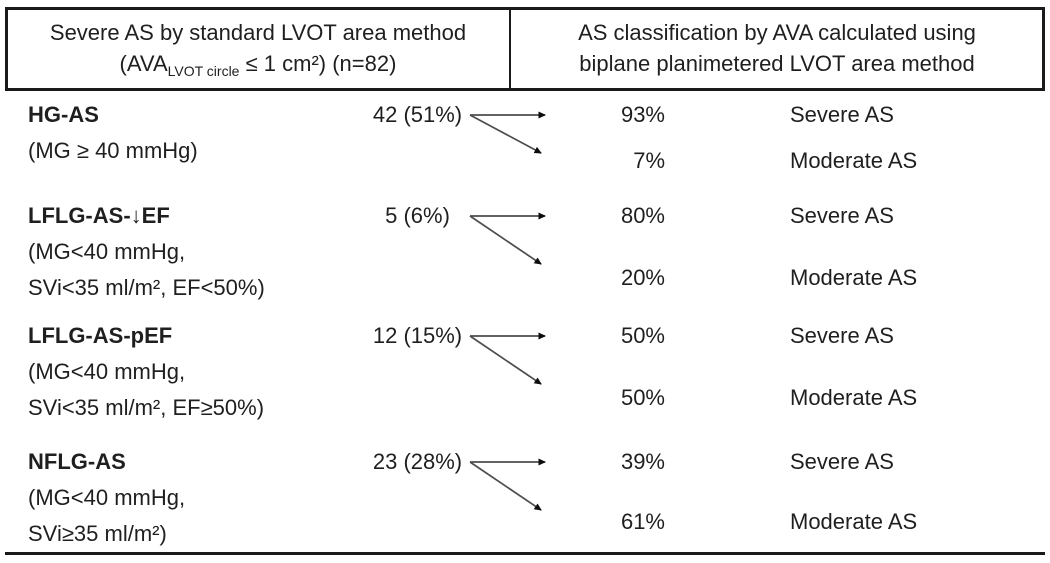 The image size is (1050, 563). What do you see at coordinates (510, 49) in the screenshot?
I see `header-divider` at bounding box center [510, 49].